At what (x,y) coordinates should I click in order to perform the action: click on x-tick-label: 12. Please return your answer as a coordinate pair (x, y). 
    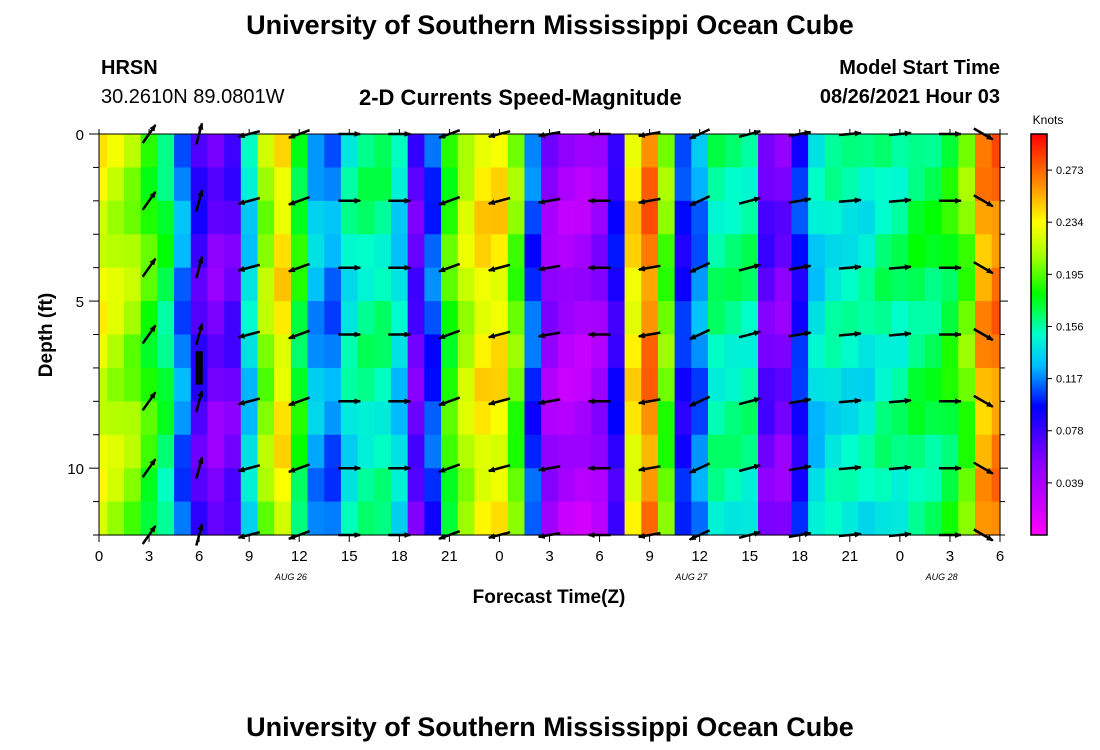
    Looking at the image, I should click on (699, 556).